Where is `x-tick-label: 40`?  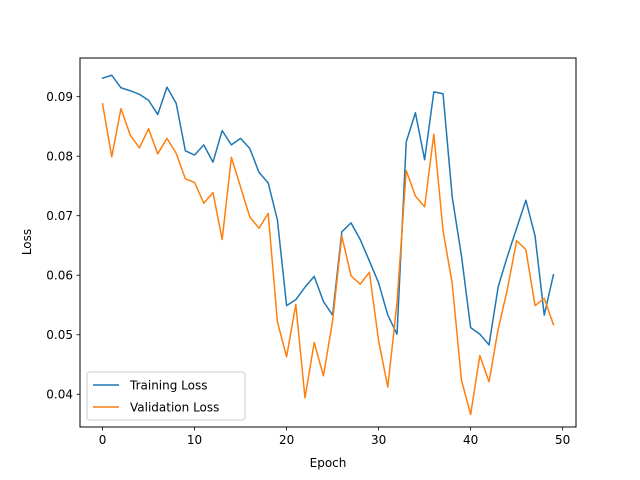 x-tick-label: 40 is located at coordinates (470, 440).